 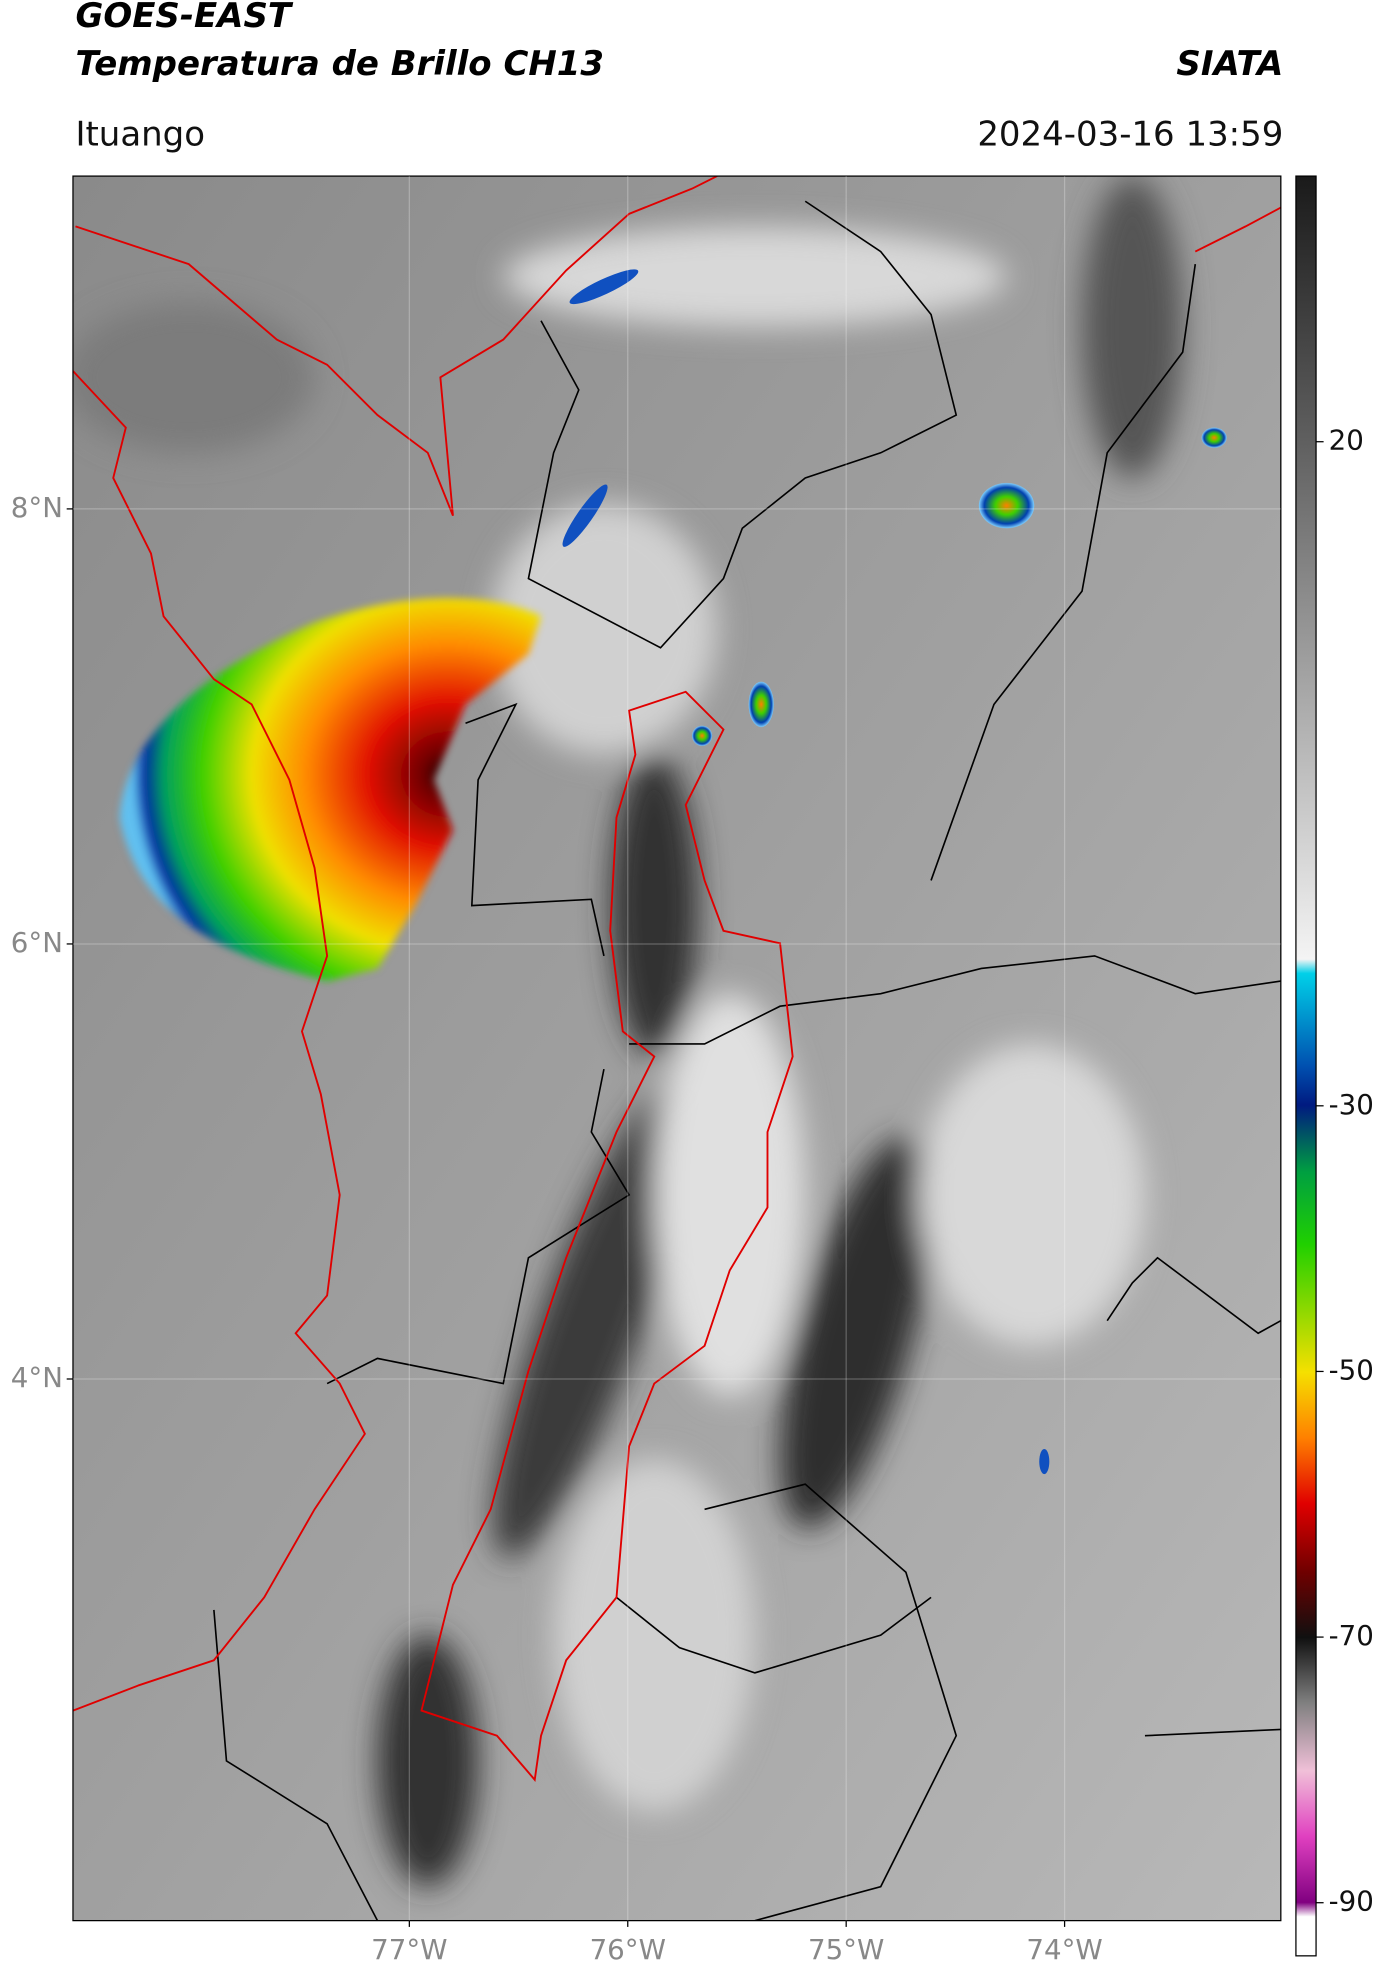 What do you see at coordinates (140, 134) in the screenshot?
I see `location: Ituango` at bounding box center [140, 134].